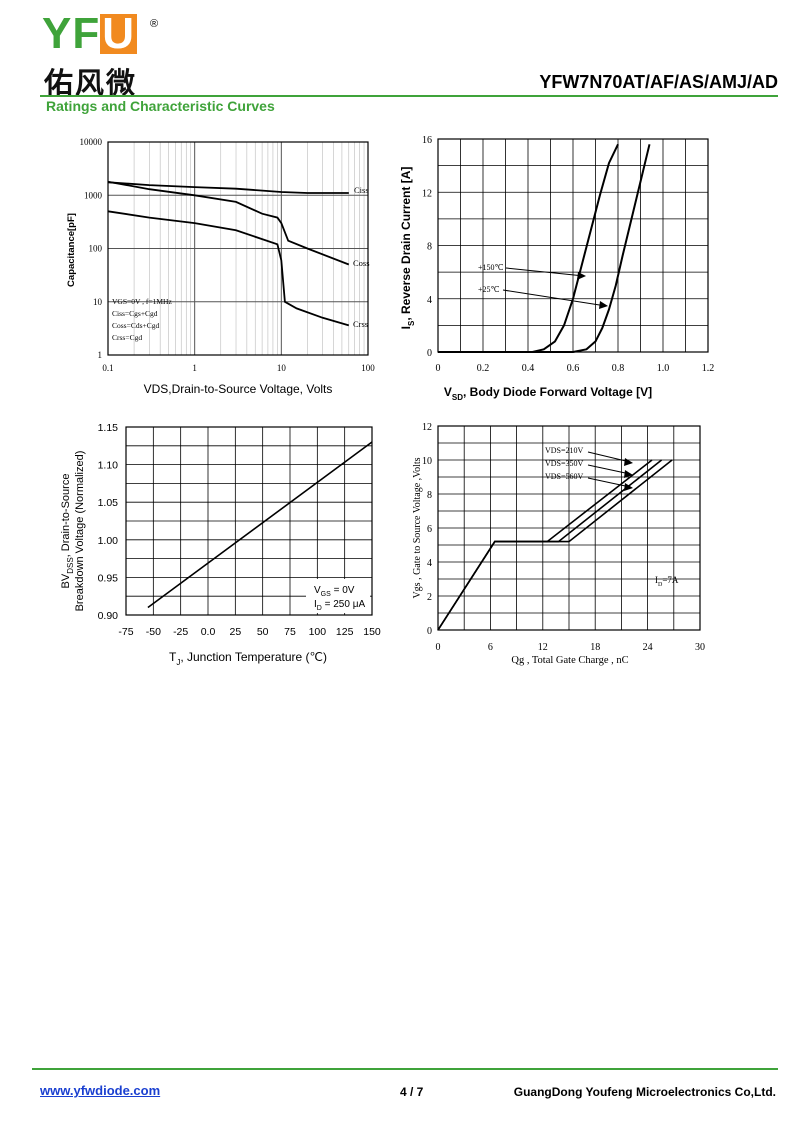 The image size is (800, 1131). I want to click on diode-line-25c, so click(544, 248).